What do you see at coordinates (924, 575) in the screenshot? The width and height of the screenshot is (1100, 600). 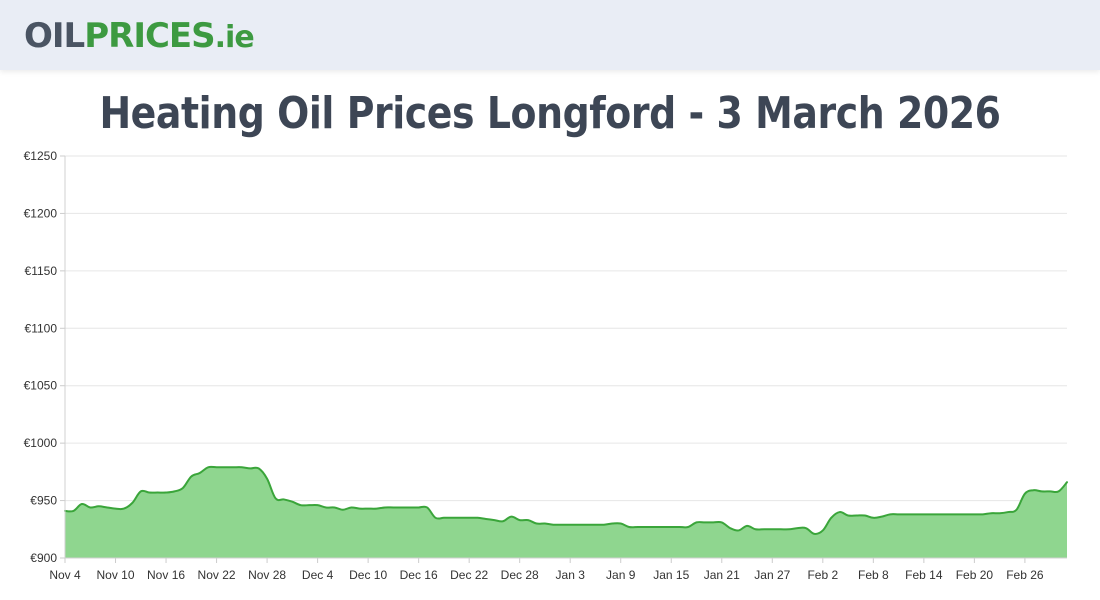 I see `x-tick-label: Feb 14` at bounding box center [924, 575].